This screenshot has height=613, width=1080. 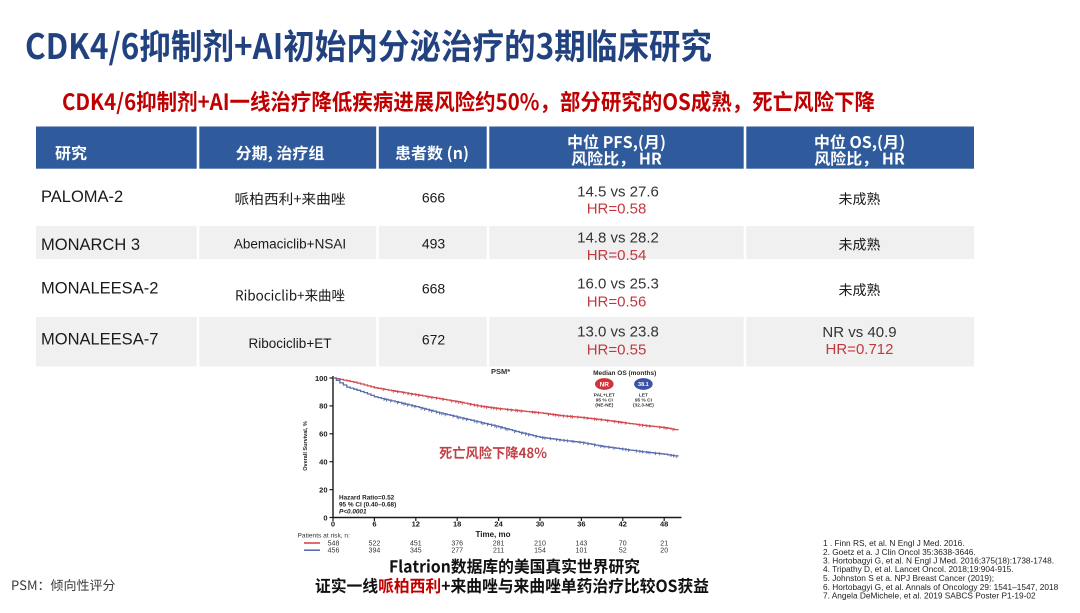 I want to click on svg-text: 101, so click(x=582, y=551).